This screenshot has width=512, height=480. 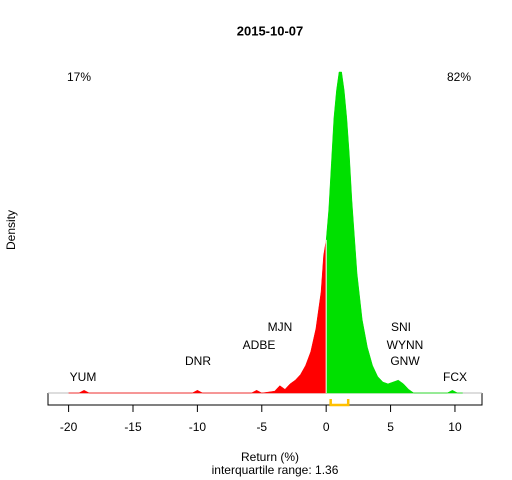 I want to click on ticker-label: MJN, so click(x=280, y=327).